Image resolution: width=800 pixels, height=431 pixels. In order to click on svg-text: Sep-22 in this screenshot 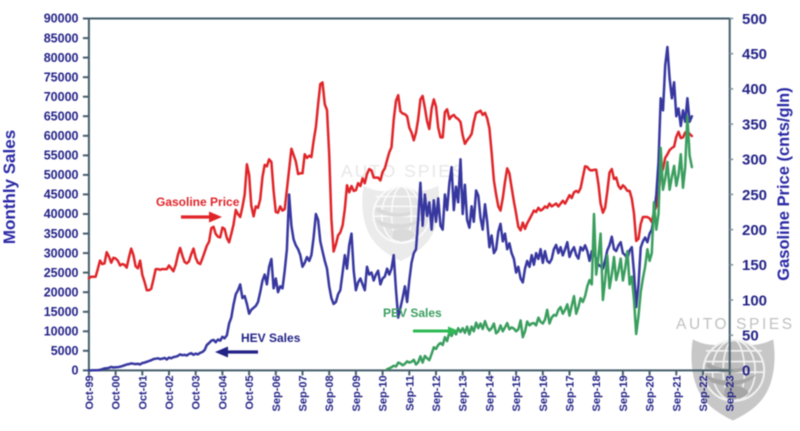, I will do `click(704, 393)`.